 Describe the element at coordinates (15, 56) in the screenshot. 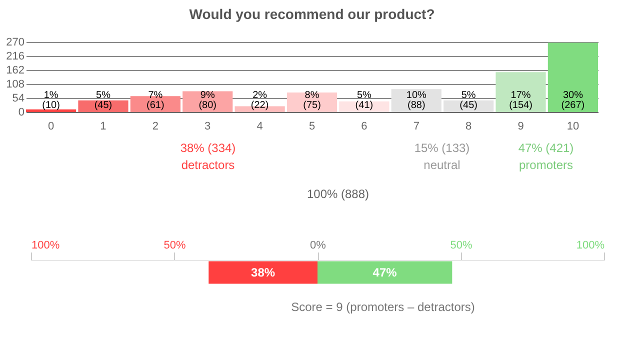

I see `y-tick-label: 216` at that location.